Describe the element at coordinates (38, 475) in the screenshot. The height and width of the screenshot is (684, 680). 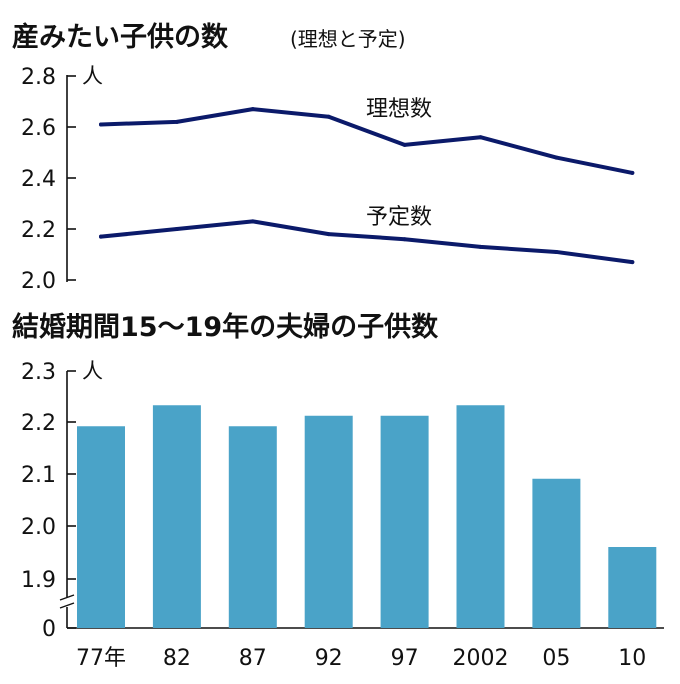
I see `bar-y-tick-label: 2.1` at that location.